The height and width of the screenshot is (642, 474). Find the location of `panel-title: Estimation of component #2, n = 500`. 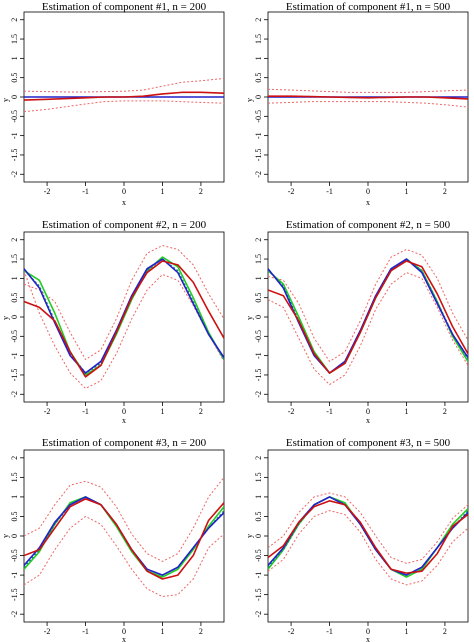

panel-title: Estimation of component #2, n = 500 is located at coordinates (368, 225).